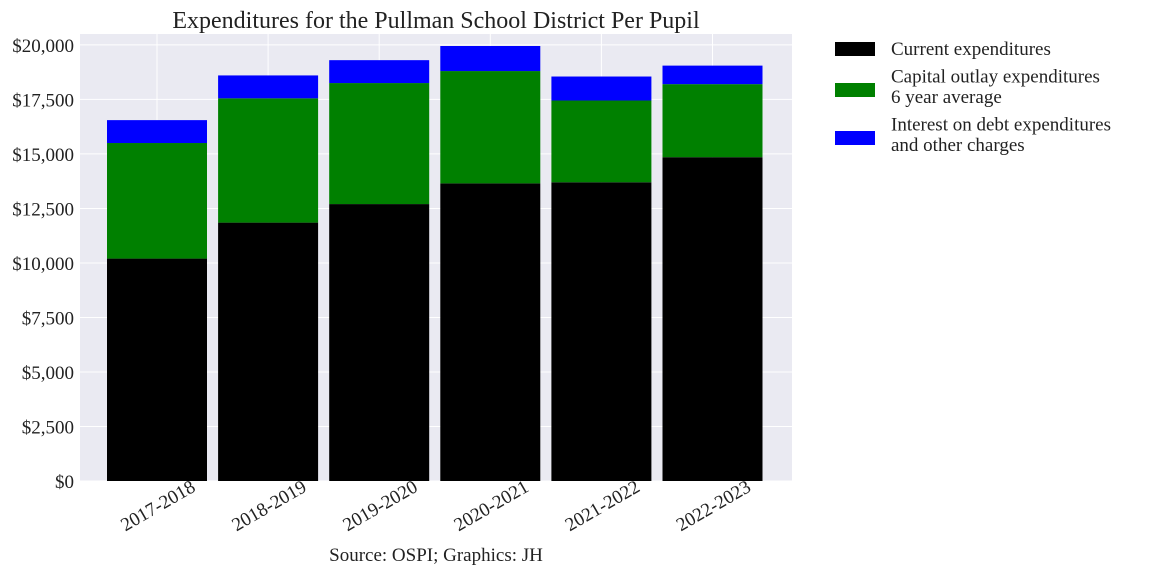  I want to click on y-tick-label: $7,500, so click(48, 318).